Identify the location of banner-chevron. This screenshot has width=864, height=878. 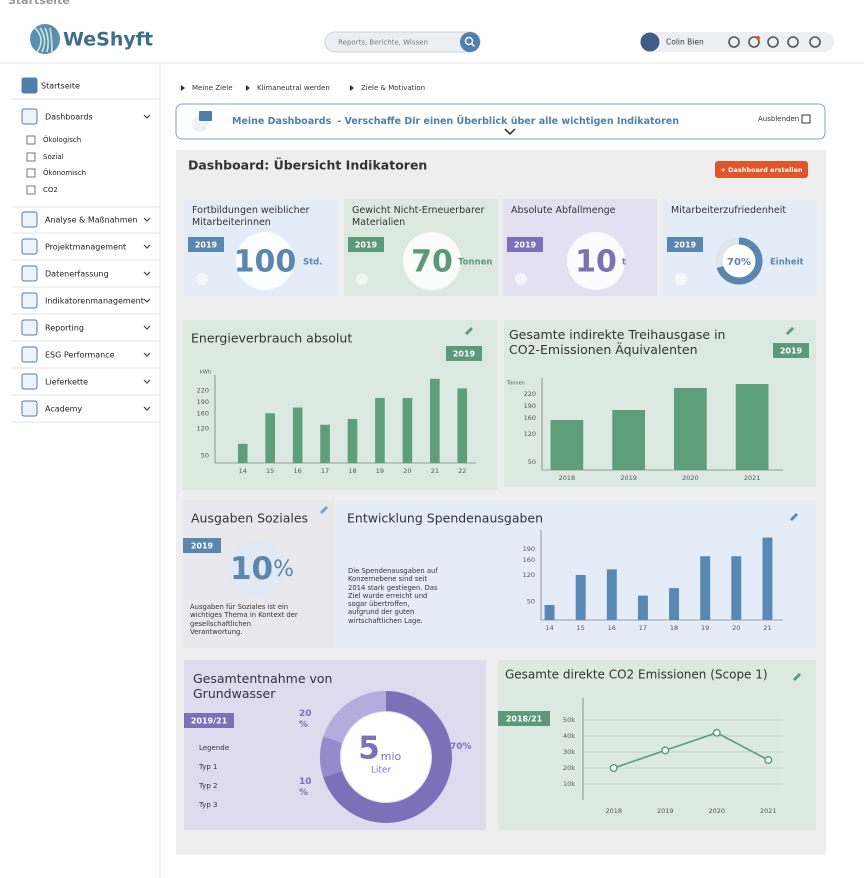
(510, 132).